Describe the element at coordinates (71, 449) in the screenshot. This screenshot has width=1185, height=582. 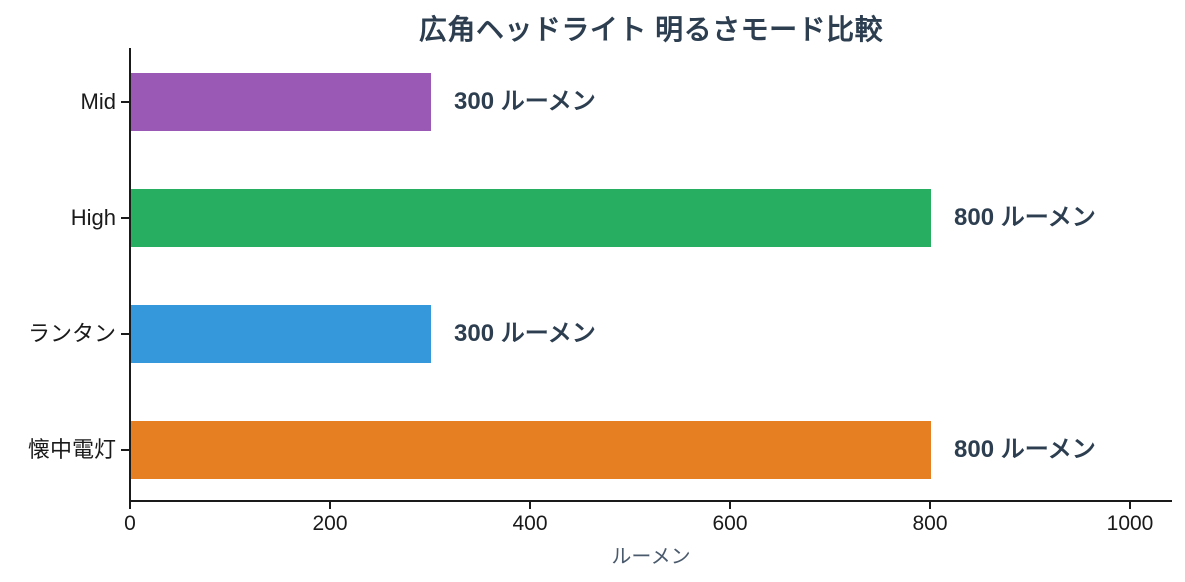
I see `y-tick-label: 懐中電灯` at that location.